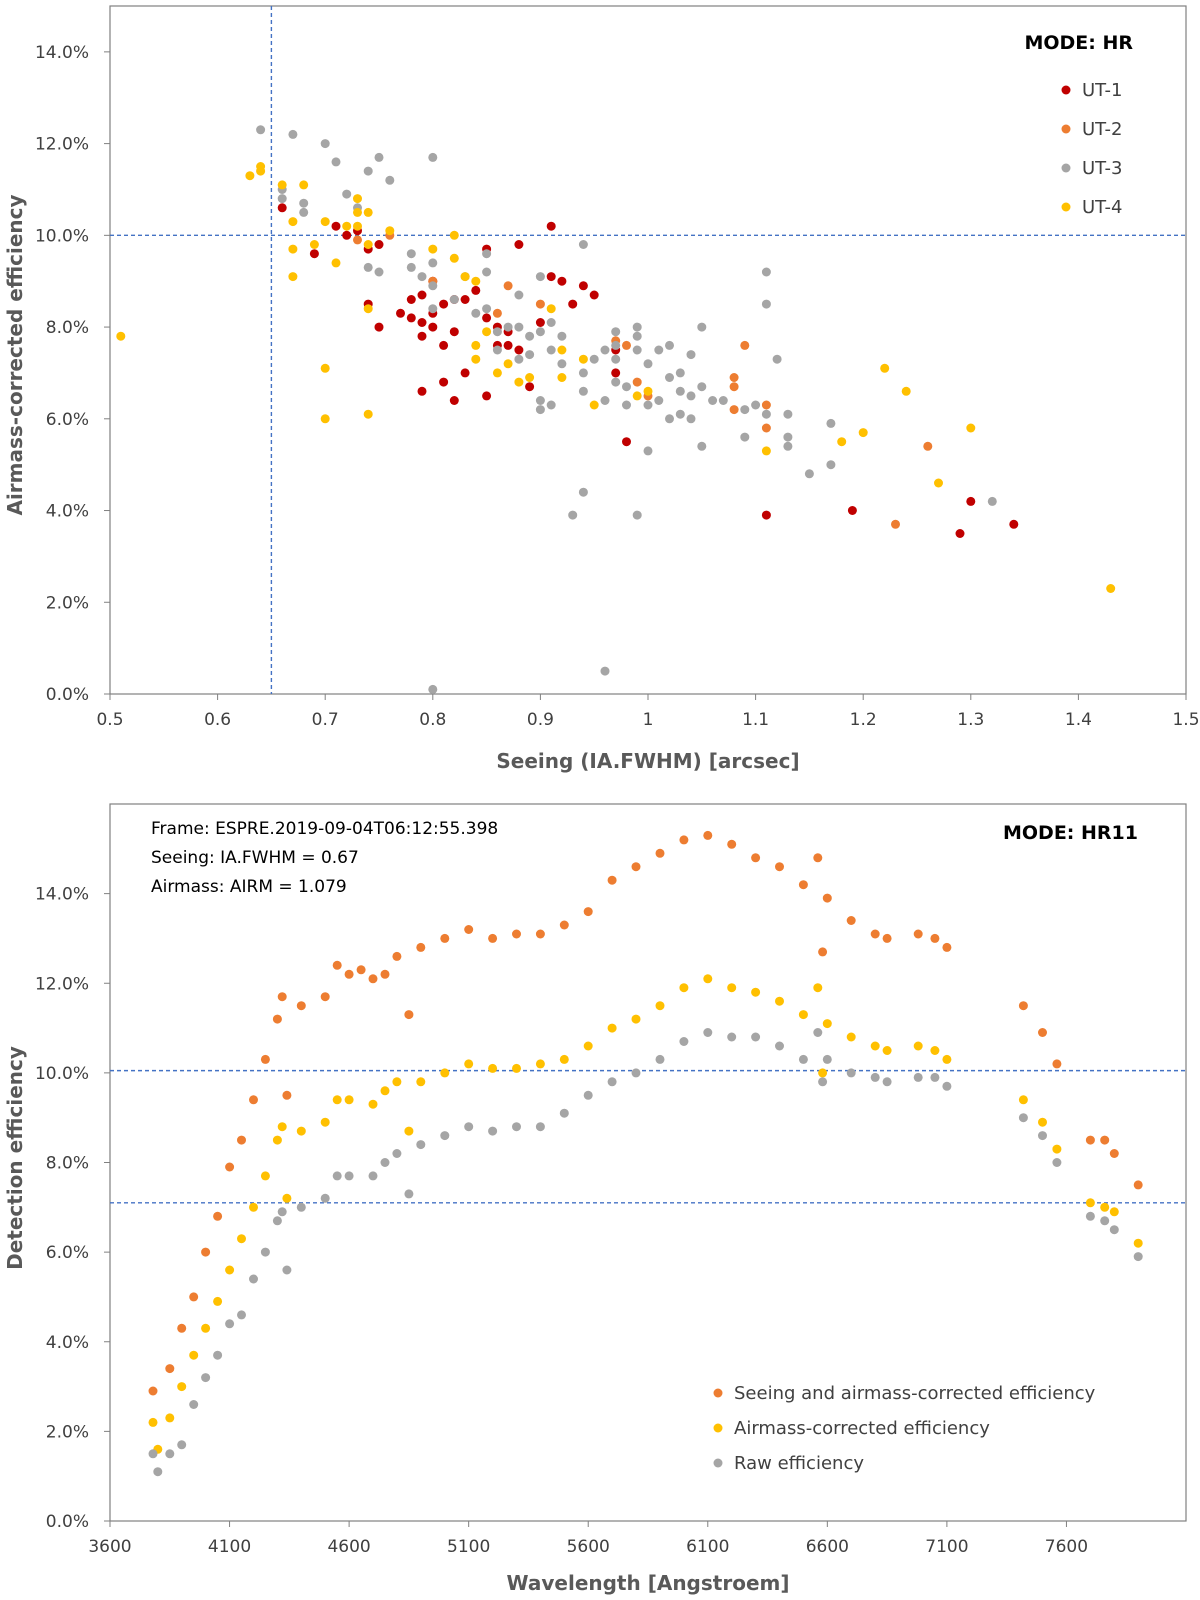 This screenshot has width=1200, height=1600. I want to click on y-tick-label: 0.0%, so click(67, 1522).